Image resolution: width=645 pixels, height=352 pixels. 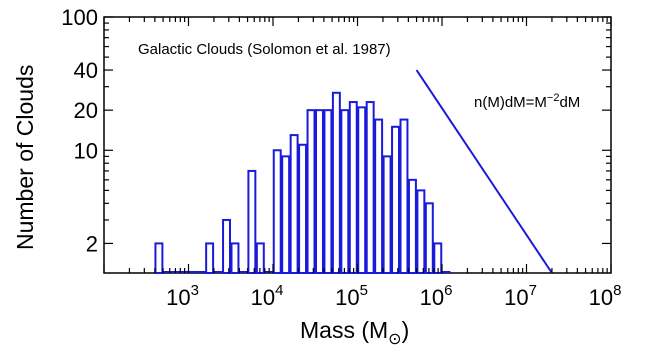 What do you see at coordinates (86, 150) in the screenshot?
I see `y-tick-label: 10` at bounding box center [86, 150].